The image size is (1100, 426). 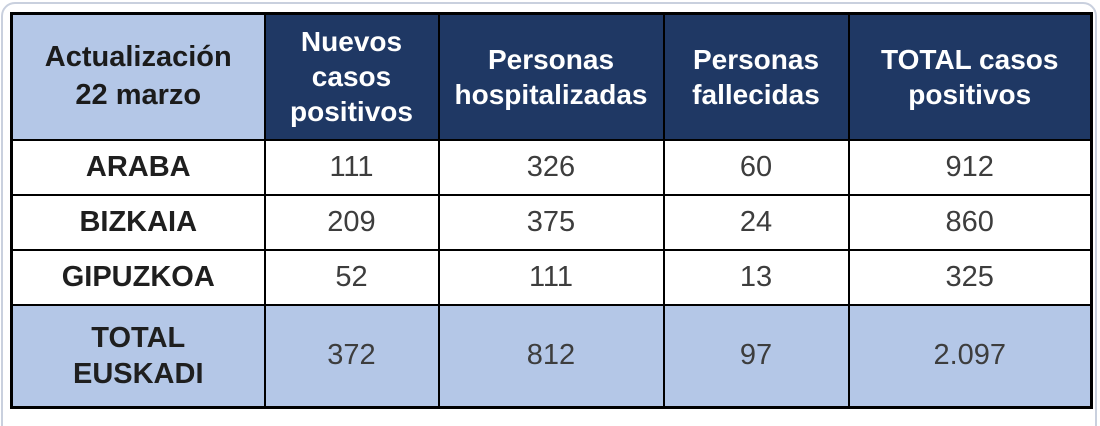 What do you see at coordinates (351, 222) in the screenshot?
I see `value-cell: 209` at bounding box center [351, 222].